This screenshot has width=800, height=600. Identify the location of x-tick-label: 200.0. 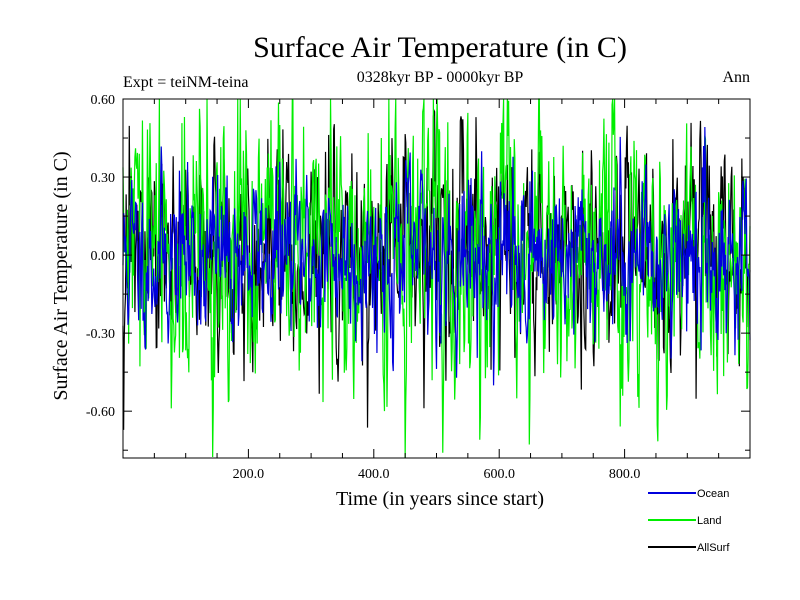
(249, 474).